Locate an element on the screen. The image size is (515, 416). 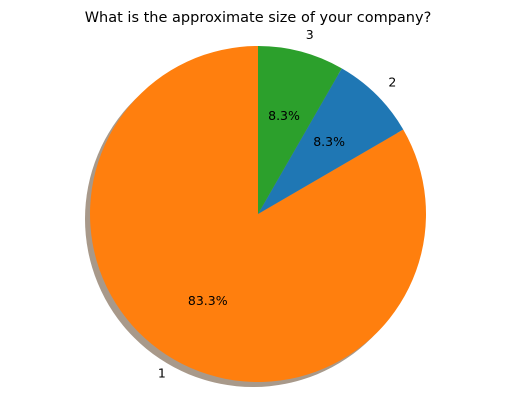
slice-percent-label-2: 8.3% is located at coordinates (329, 141).